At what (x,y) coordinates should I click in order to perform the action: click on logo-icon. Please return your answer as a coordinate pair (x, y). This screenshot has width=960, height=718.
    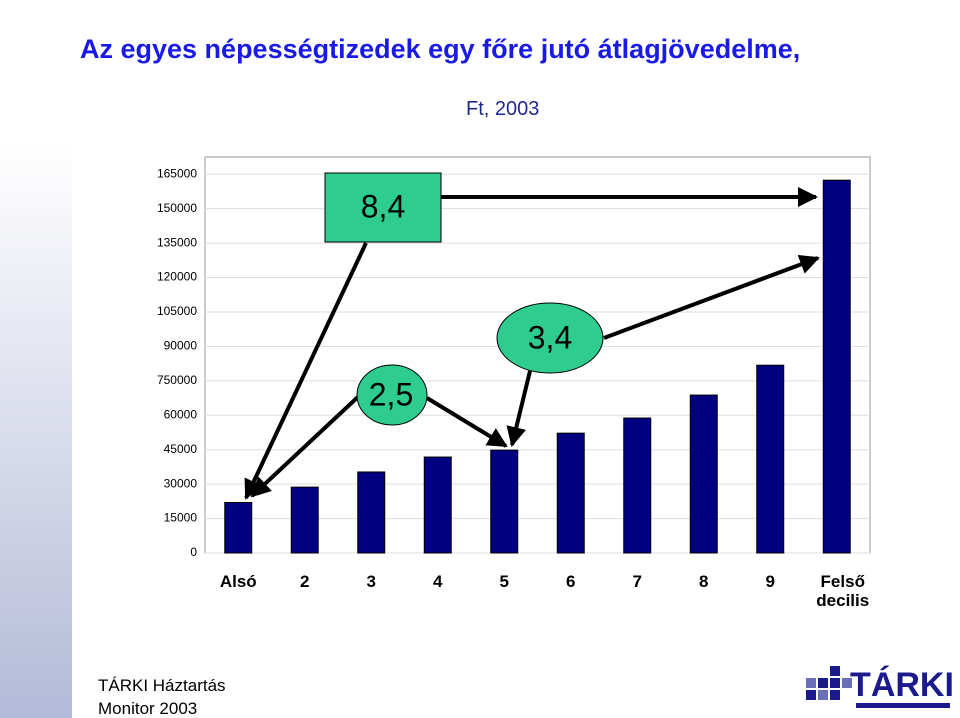
    Looking at the image, I should click on (829, 683).